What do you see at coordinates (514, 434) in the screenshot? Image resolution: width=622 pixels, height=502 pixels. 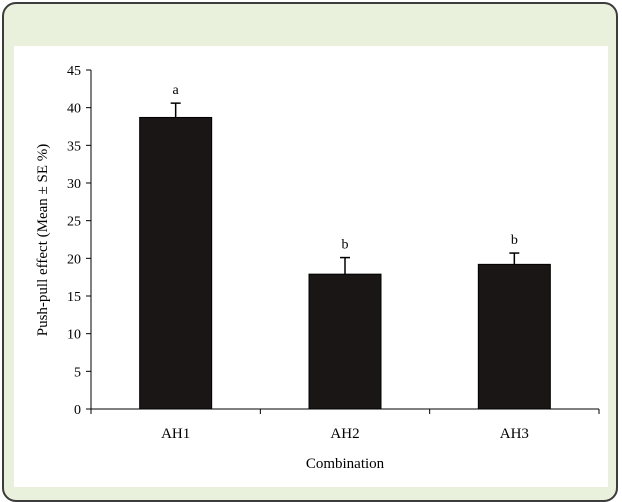 I see `category-label-ah3: AH3` at bounding box center [514, 434].